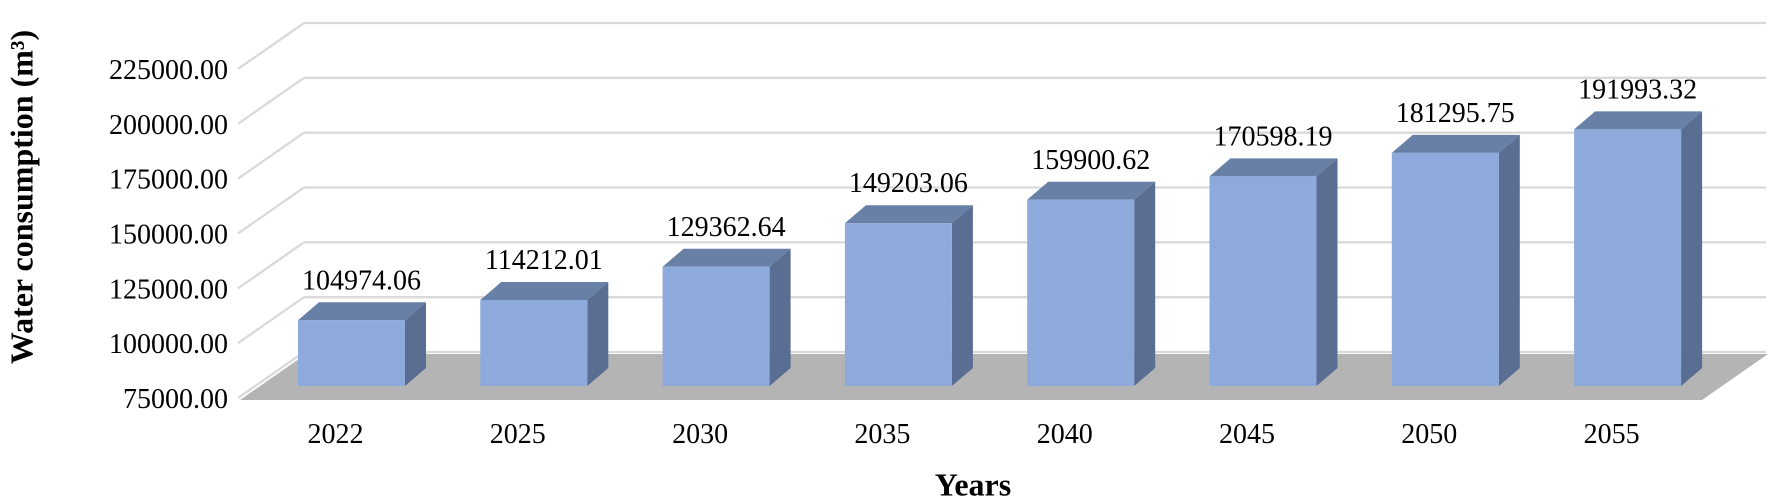 This screenshot has width=1772, height=503. What do you see at coordinates (882, 434) in the screenshot?
I see `x-tick-label: 2035` at bounding box center [882, 434].